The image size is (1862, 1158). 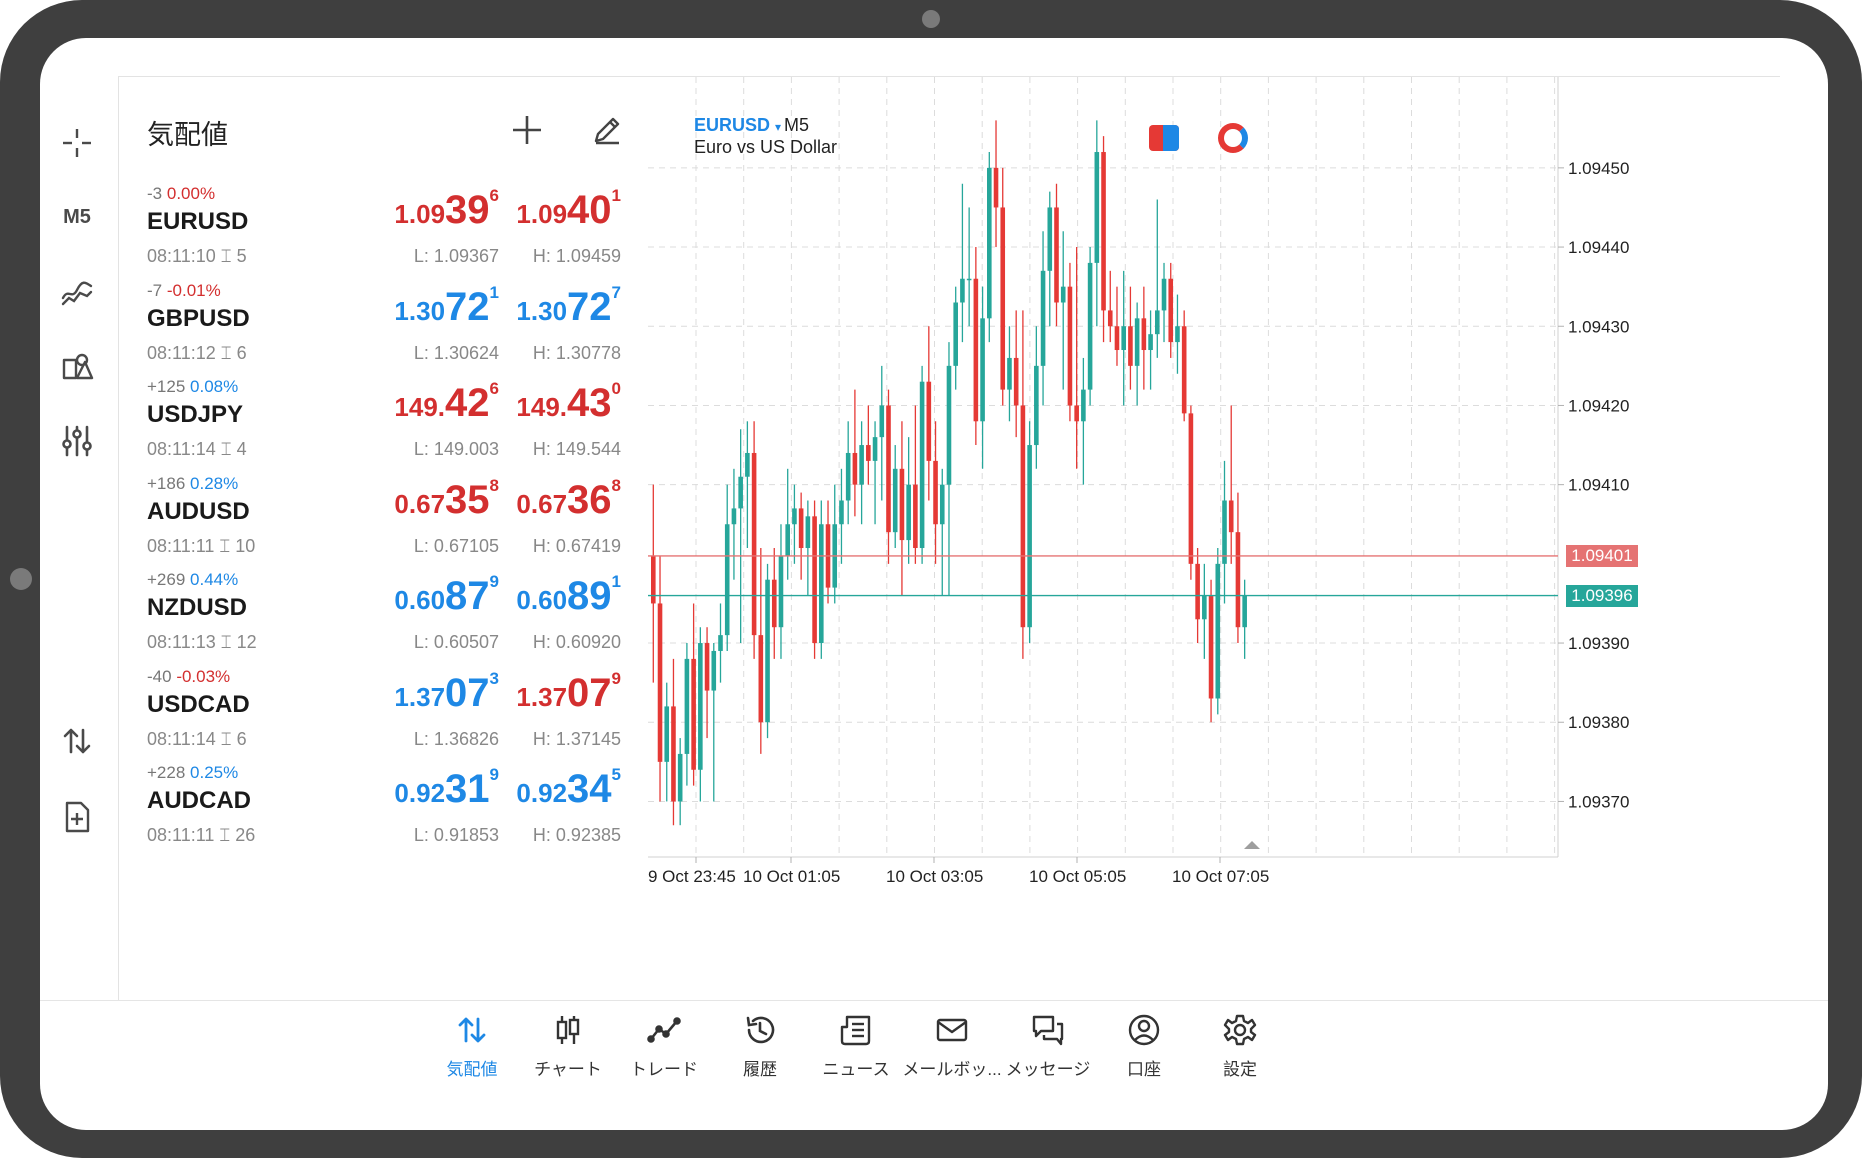 What do you see at coordinates (77, 741) in the screenshot?
I see `sort-arrows-icon` at bounding box center [77, 741].